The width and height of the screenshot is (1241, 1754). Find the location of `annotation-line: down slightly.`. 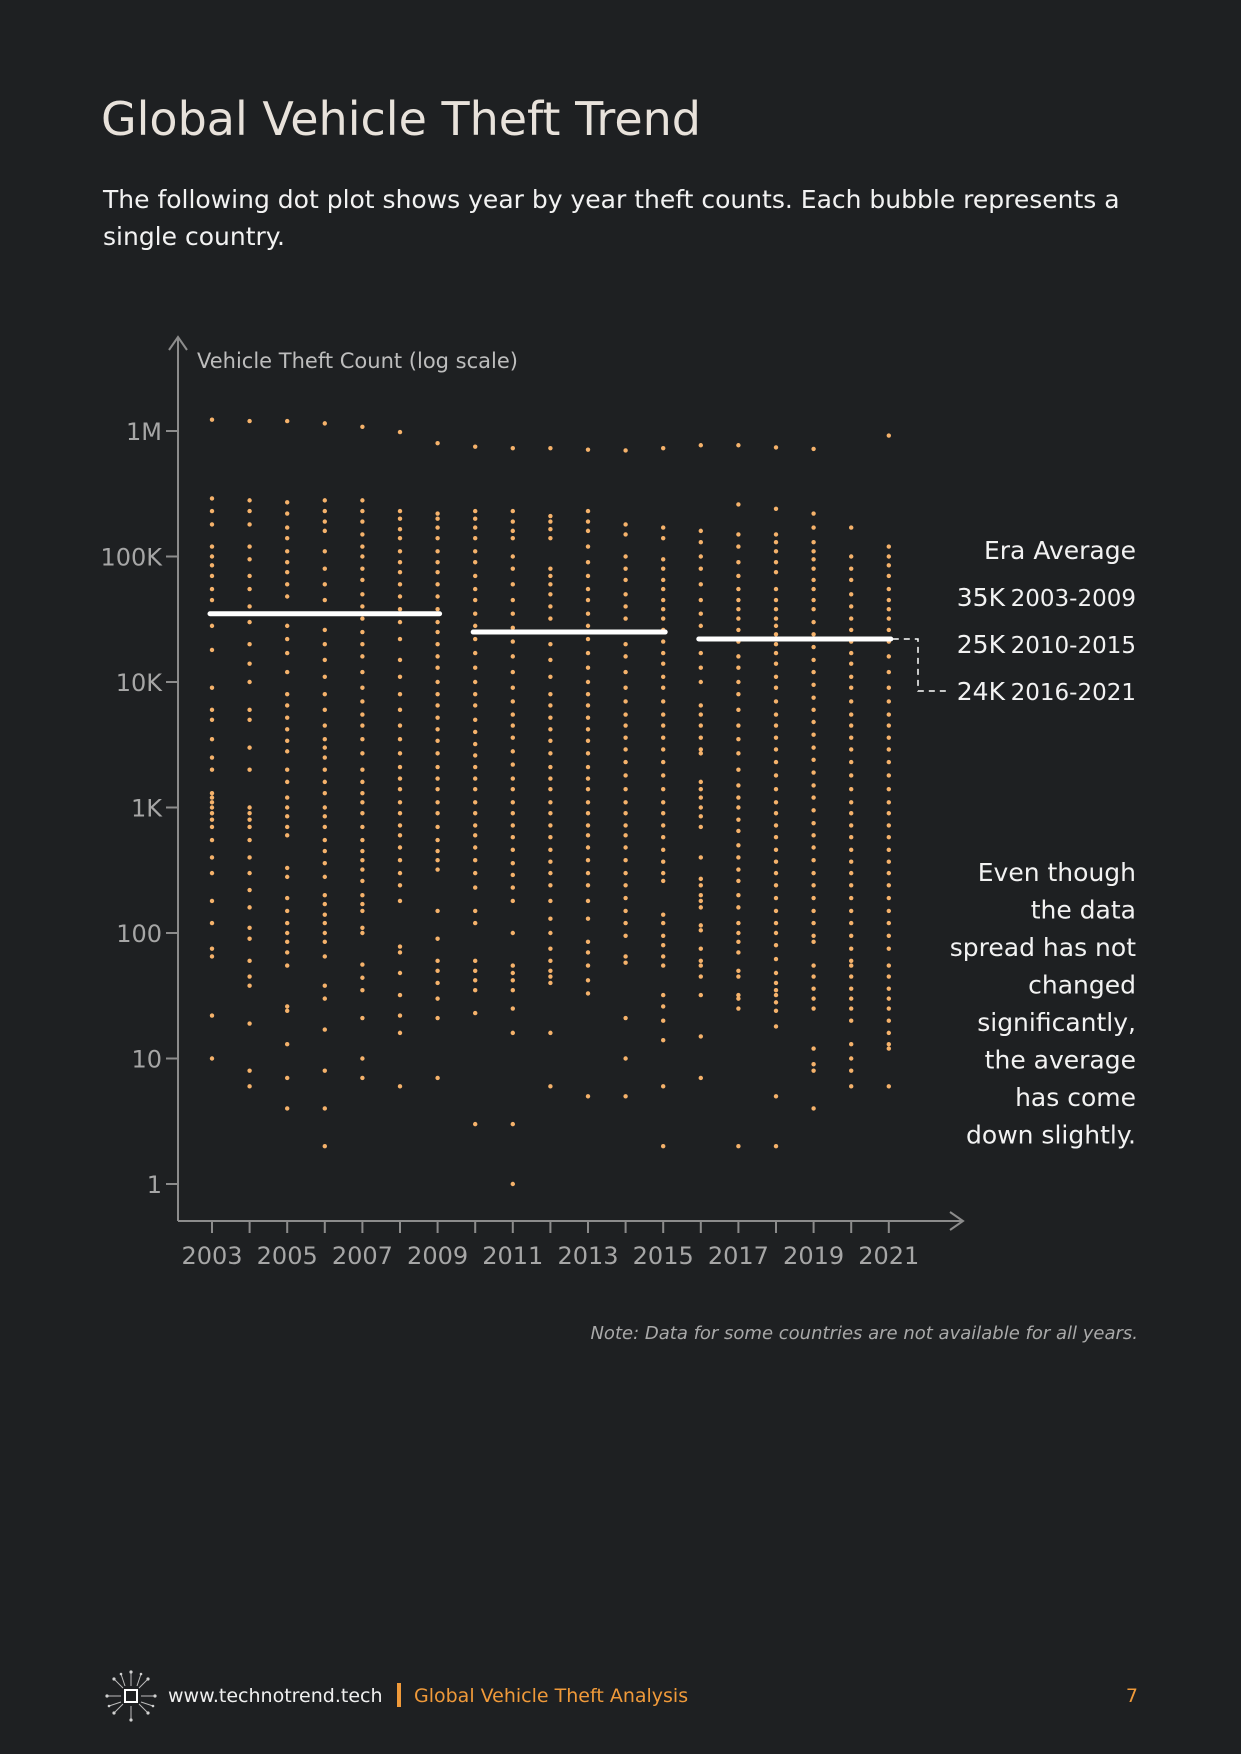

annotation-line: down slightly. is located at coordinates (1051, 1135).